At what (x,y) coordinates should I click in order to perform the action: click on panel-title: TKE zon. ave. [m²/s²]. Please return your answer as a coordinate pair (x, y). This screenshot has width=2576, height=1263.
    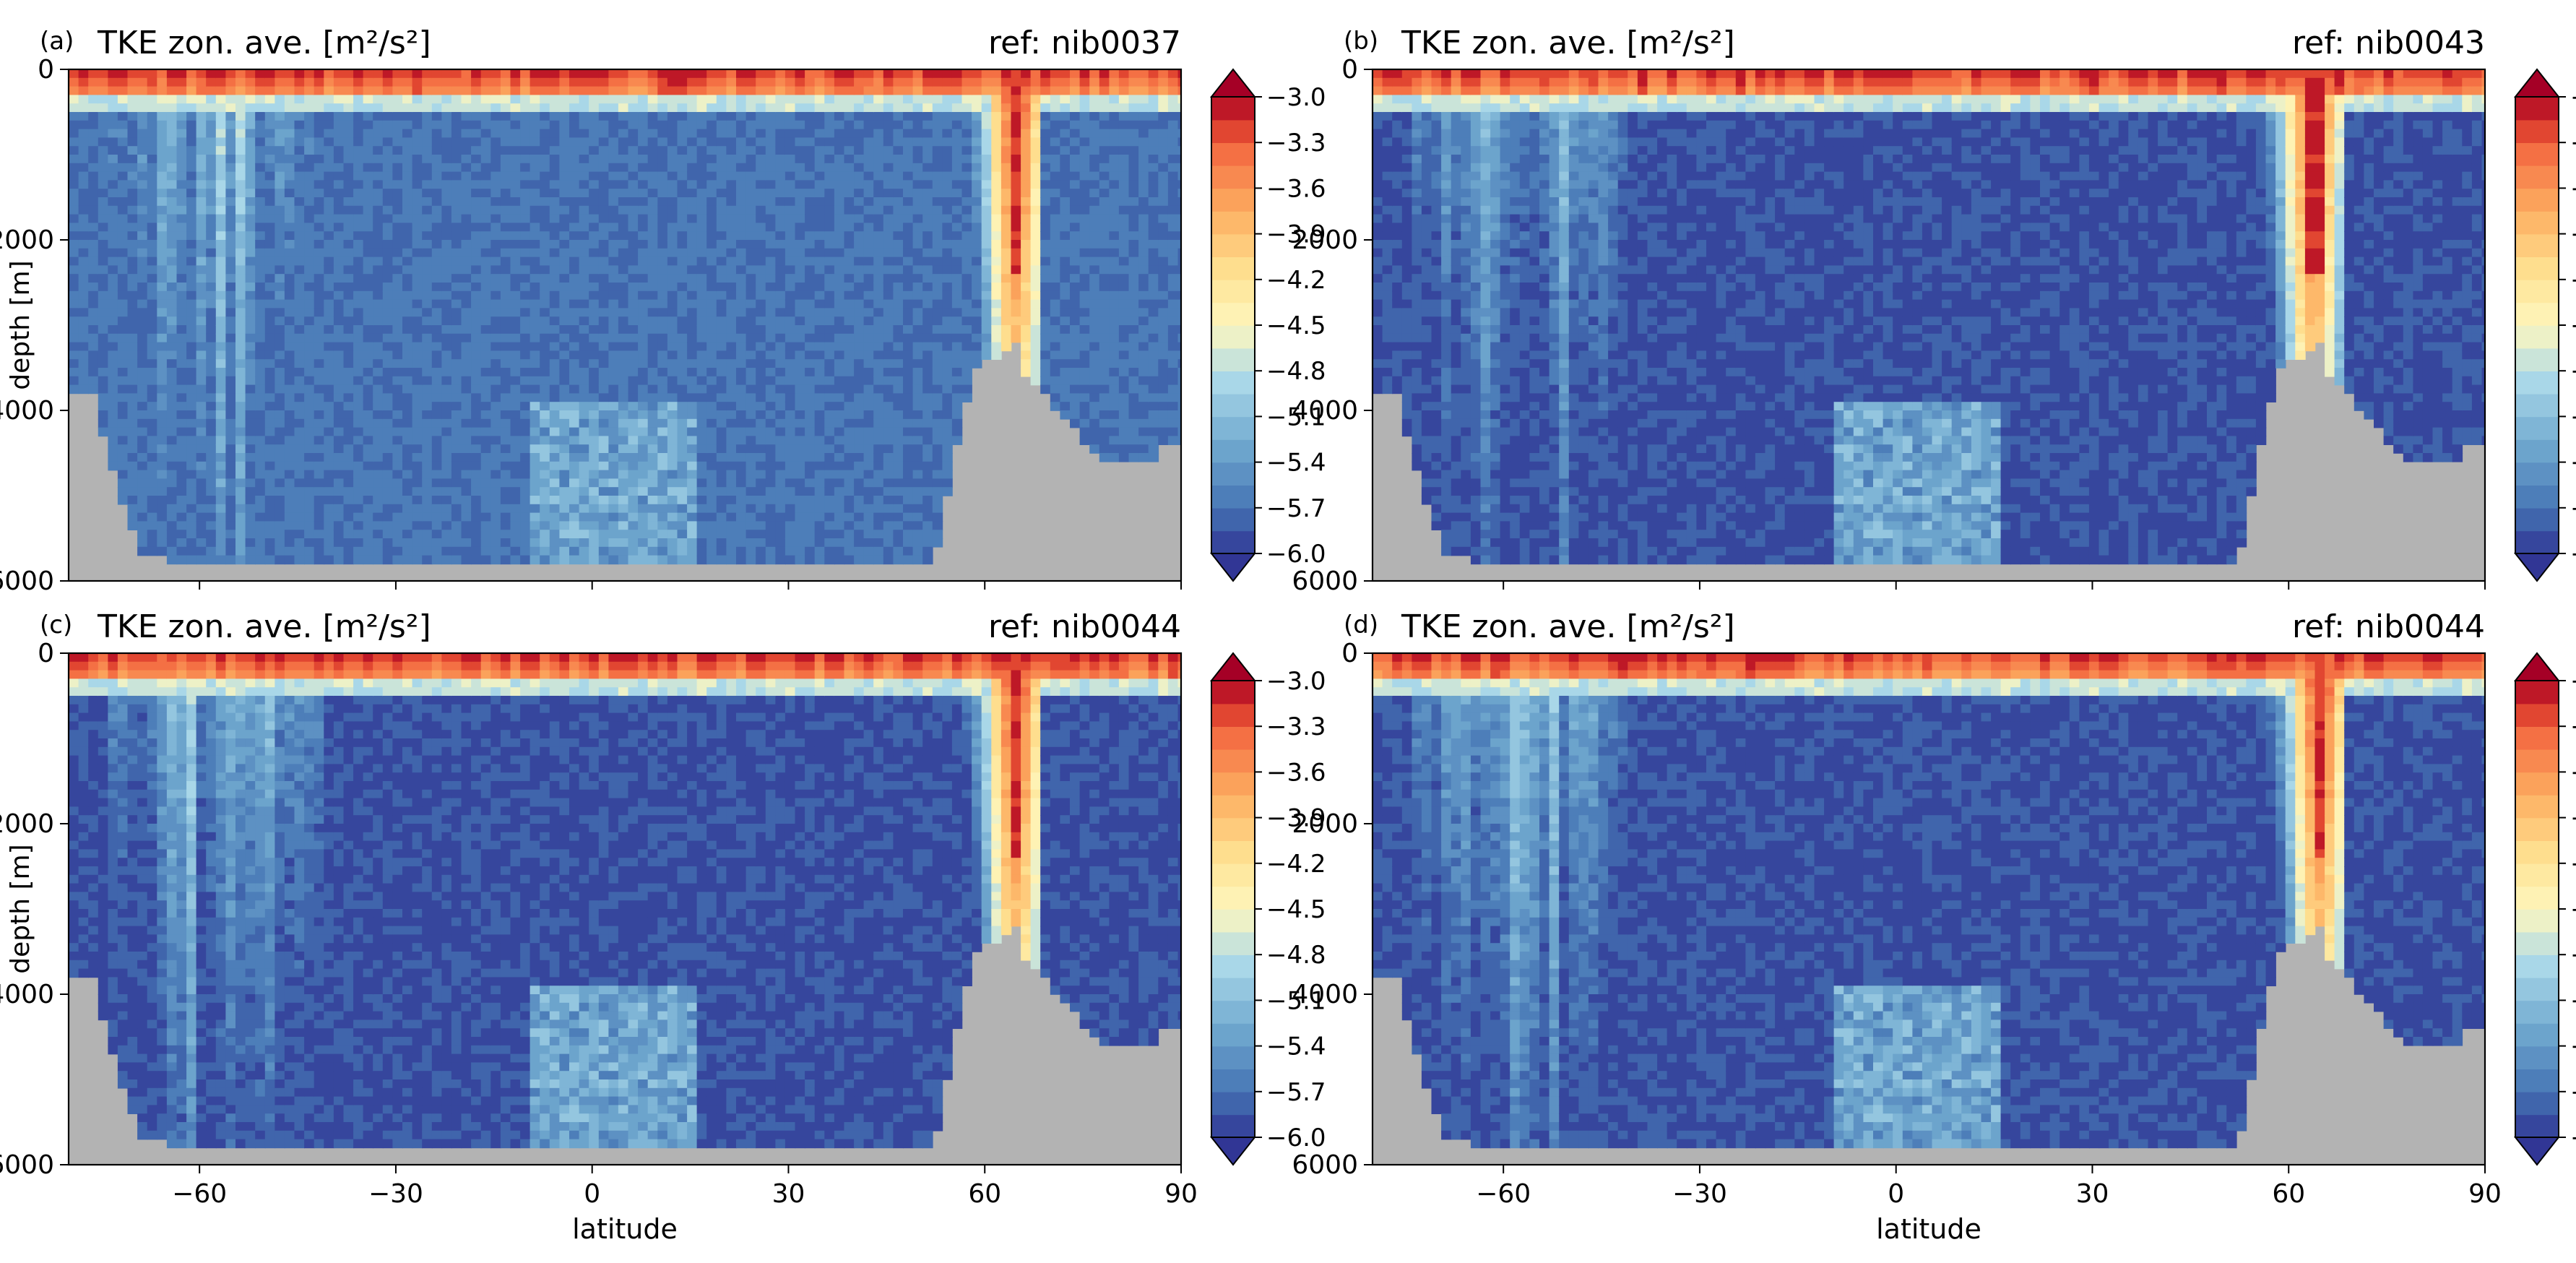
    Looking at the image, I should click on (1568, 43).